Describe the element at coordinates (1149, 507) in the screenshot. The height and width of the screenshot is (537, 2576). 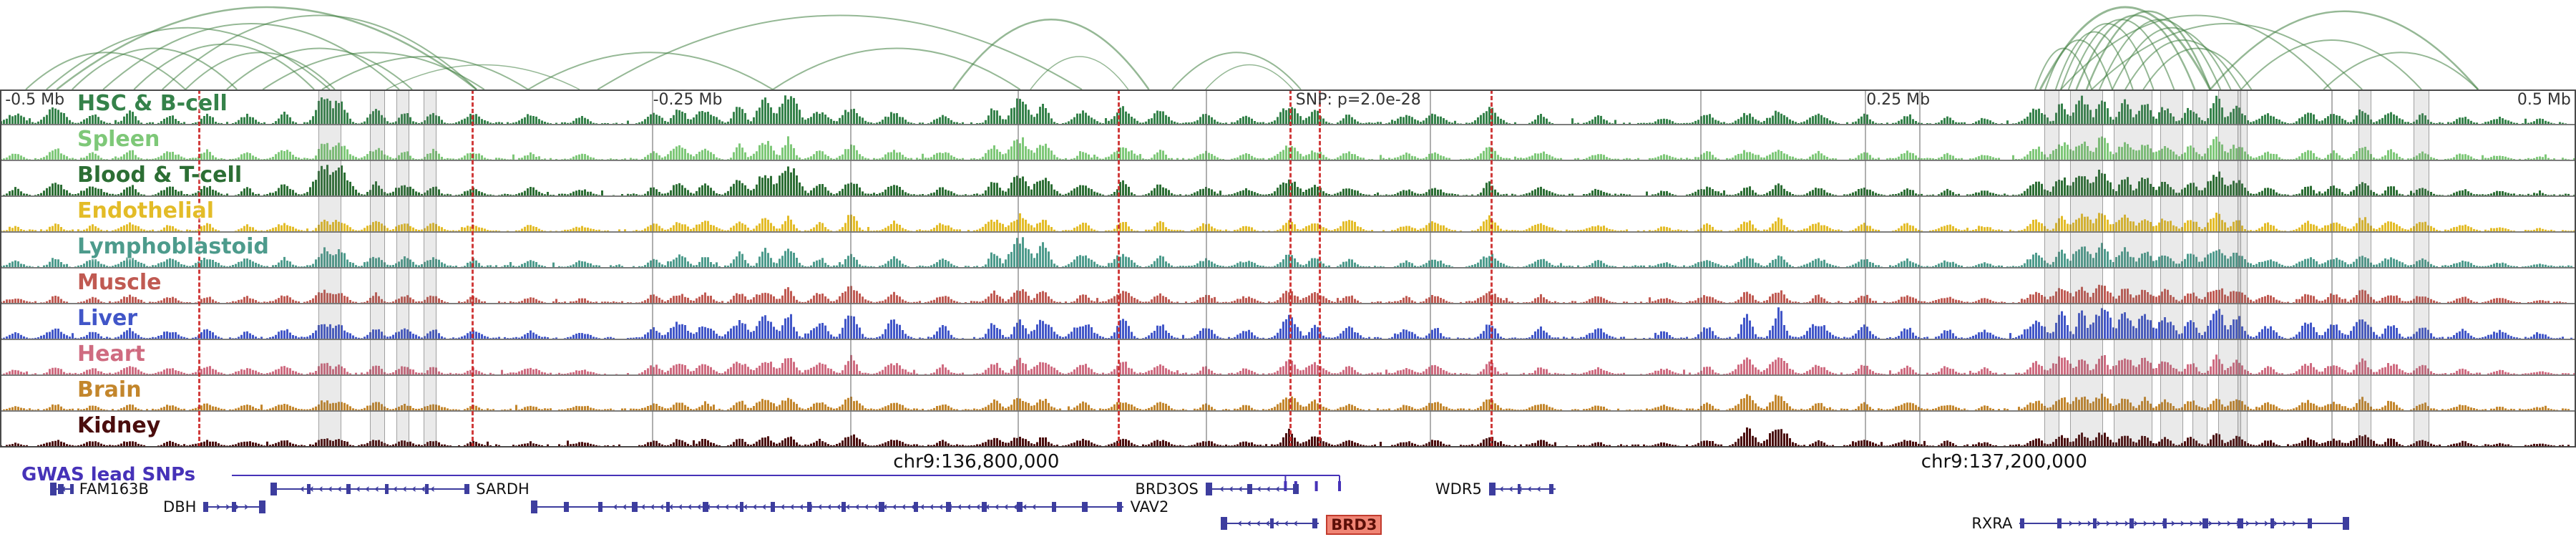
I see `gene-label-vav2: VAV2` at that location.